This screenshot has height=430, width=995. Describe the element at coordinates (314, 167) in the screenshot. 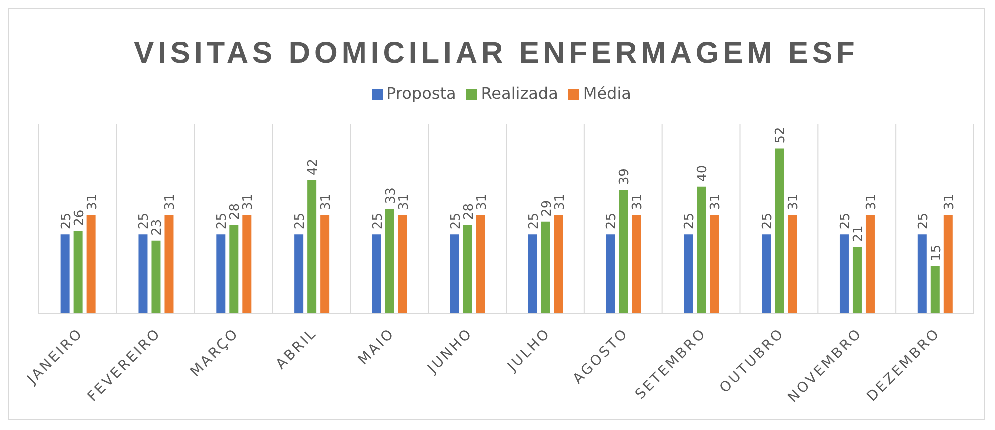

I see `data-label: 42` at that location.